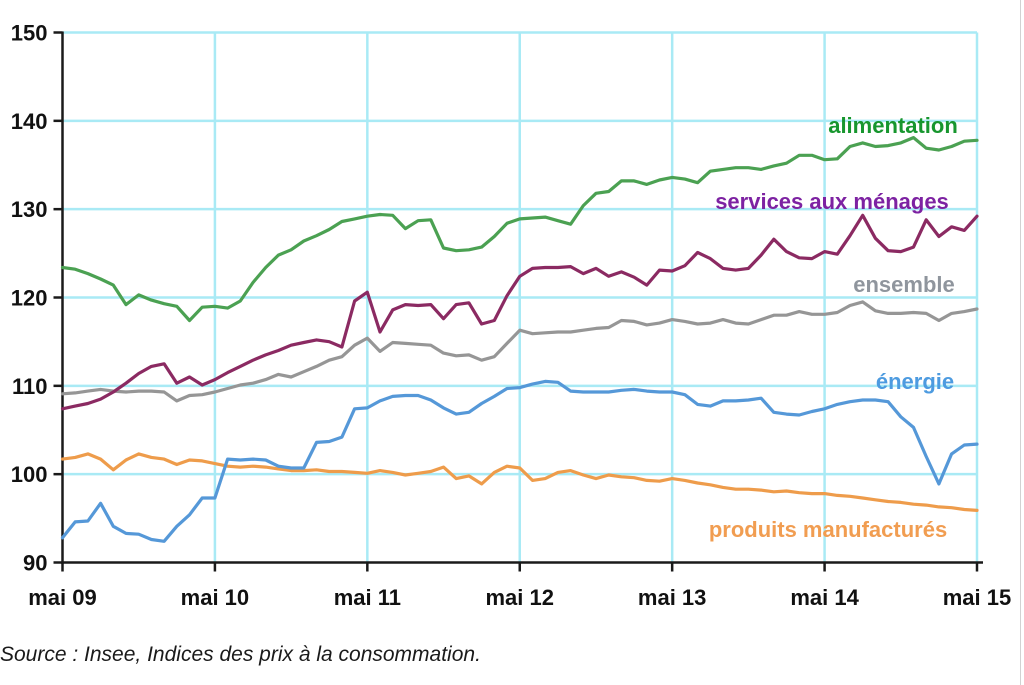  What do you see at coordinates (215, 597) in the screenshot?
I see `x-tick-label-mai-10: mai 10` at bounding box center [215, 597].